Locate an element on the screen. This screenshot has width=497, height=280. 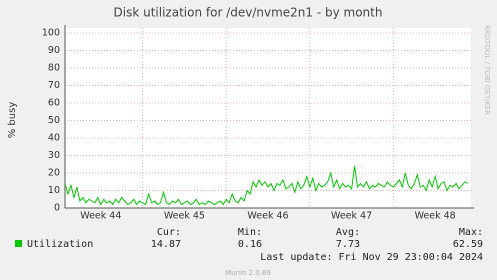
footer: Munin 2.0.69 is located at coordinates (248, 273).